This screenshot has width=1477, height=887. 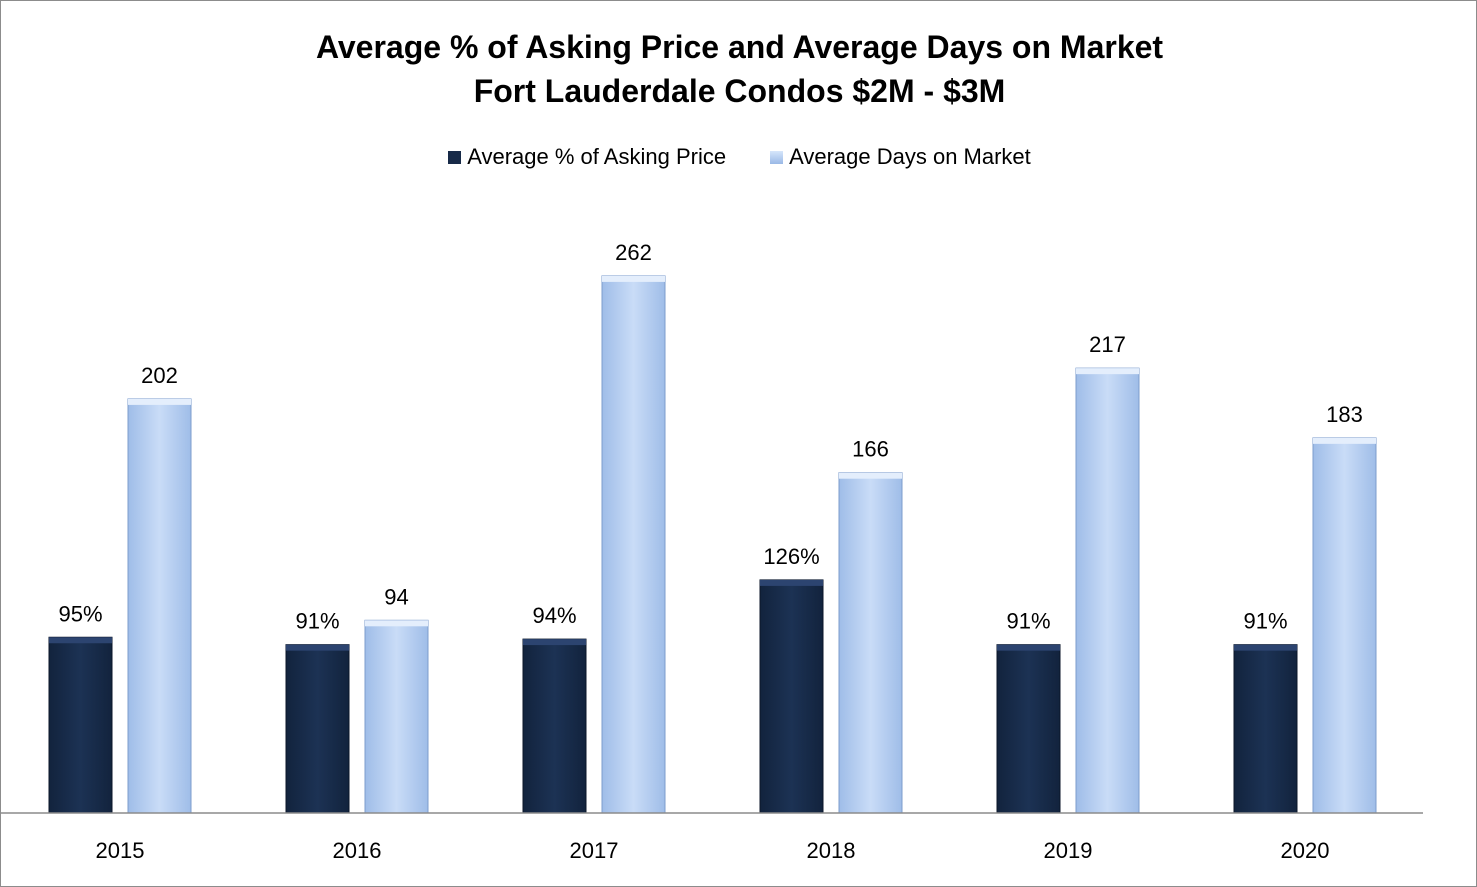 I want to click on bar-cap-days-on-market-2016, so click(x=396, y=623).